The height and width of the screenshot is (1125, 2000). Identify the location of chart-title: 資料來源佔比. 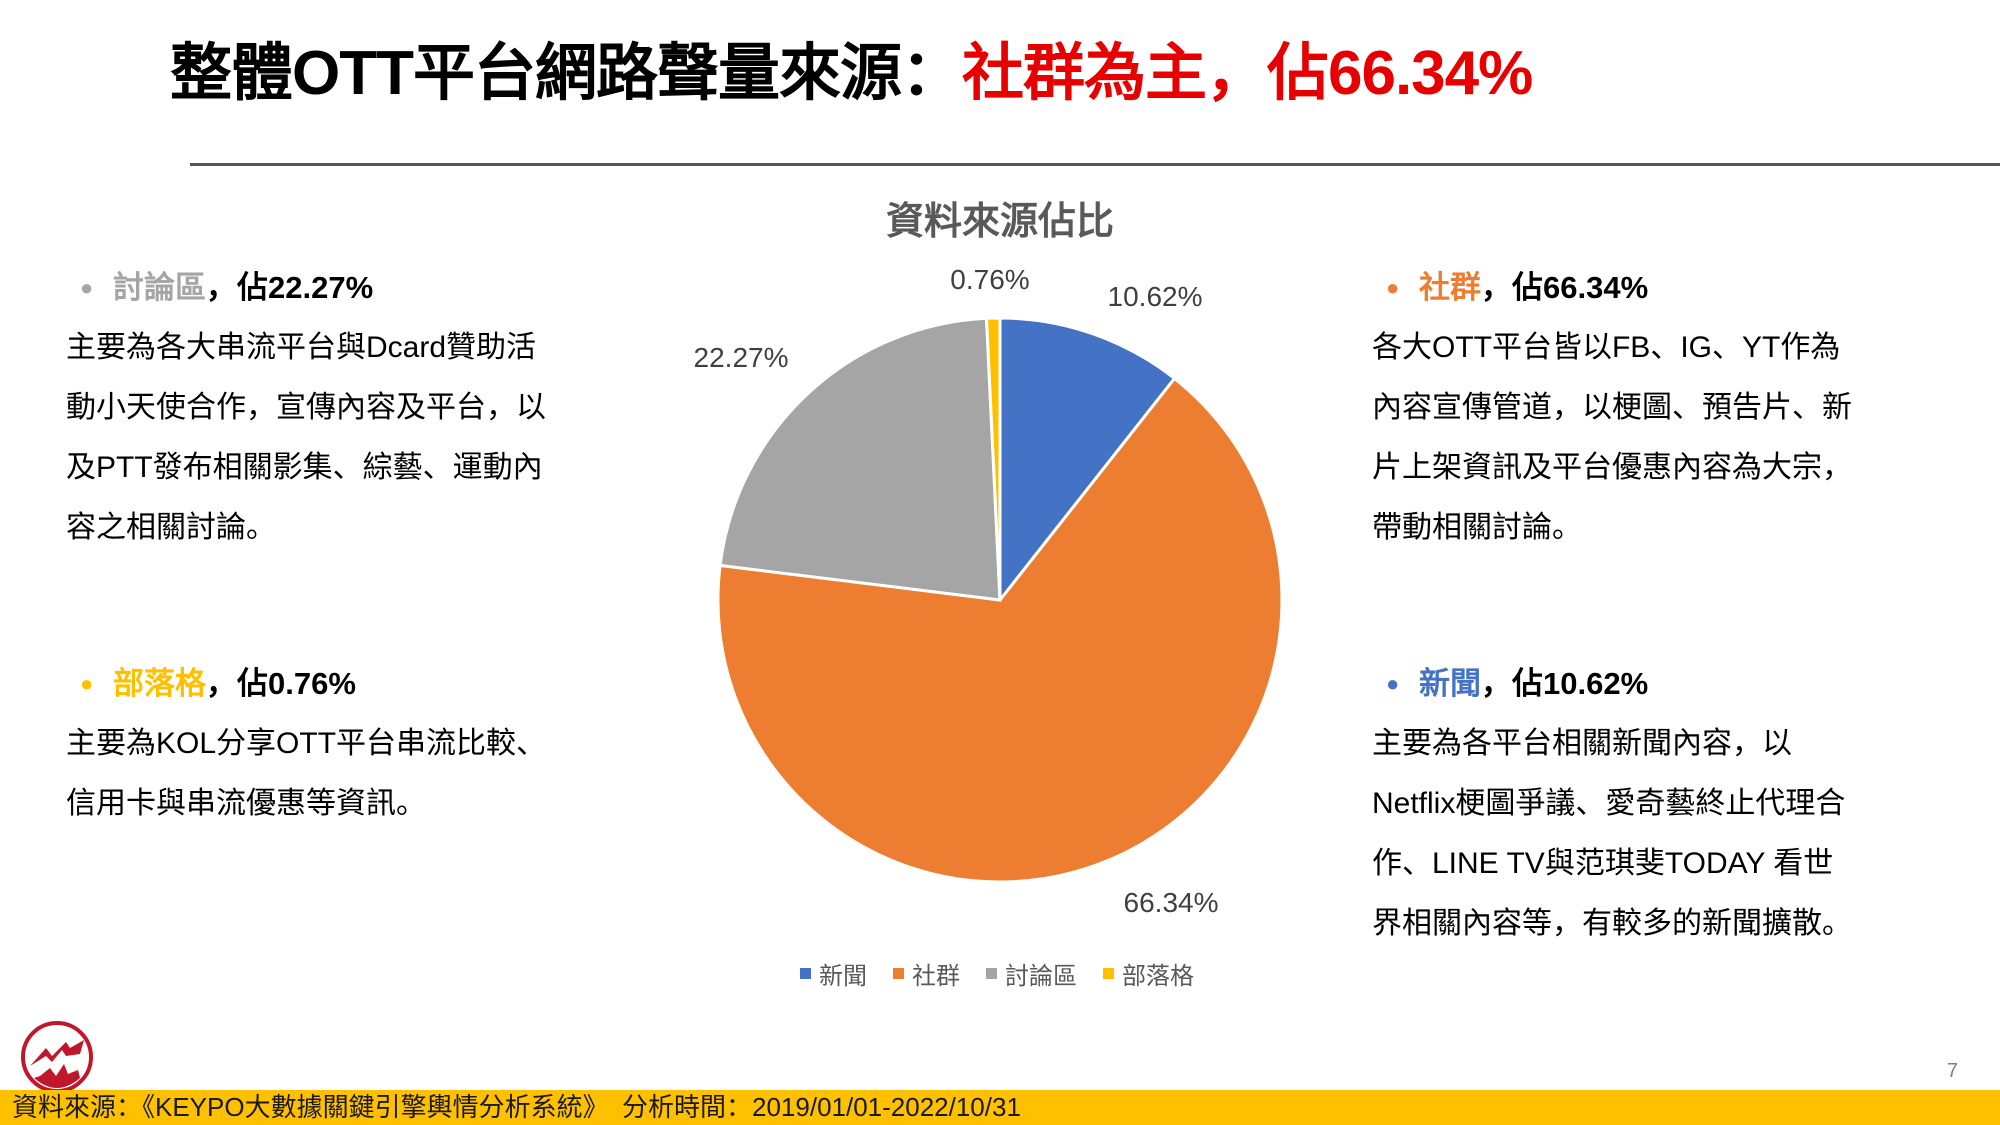
(1000, 217).